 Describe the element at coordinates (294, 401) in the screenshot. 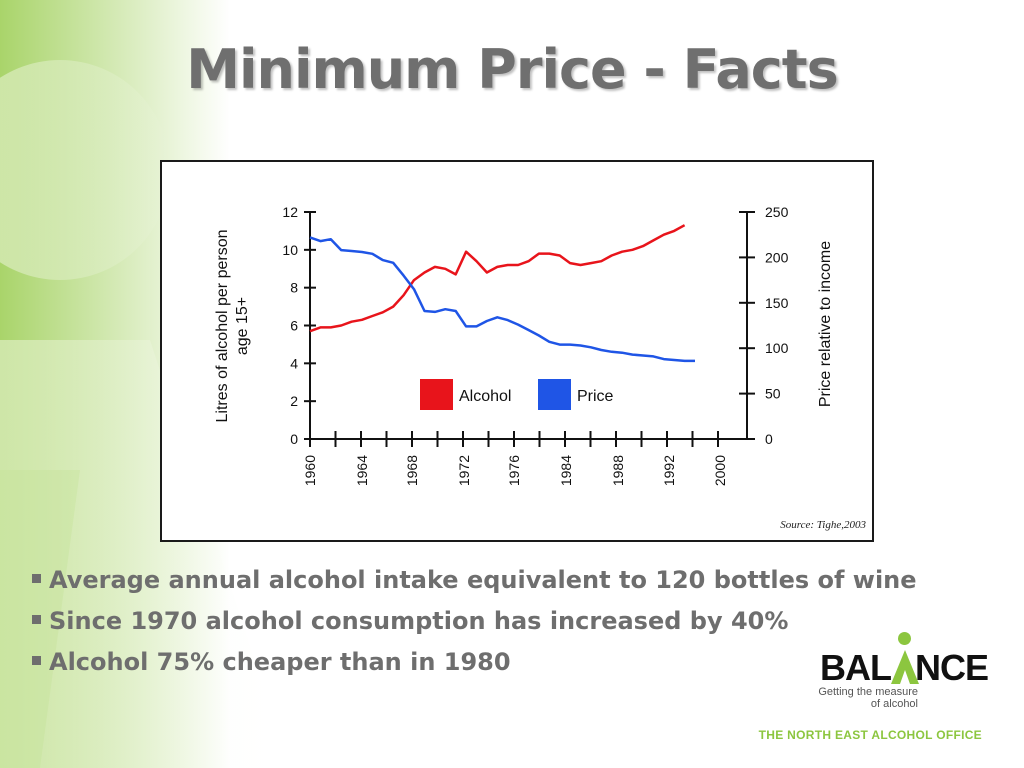

I see `left-axis-tick-label: 2` at that location.